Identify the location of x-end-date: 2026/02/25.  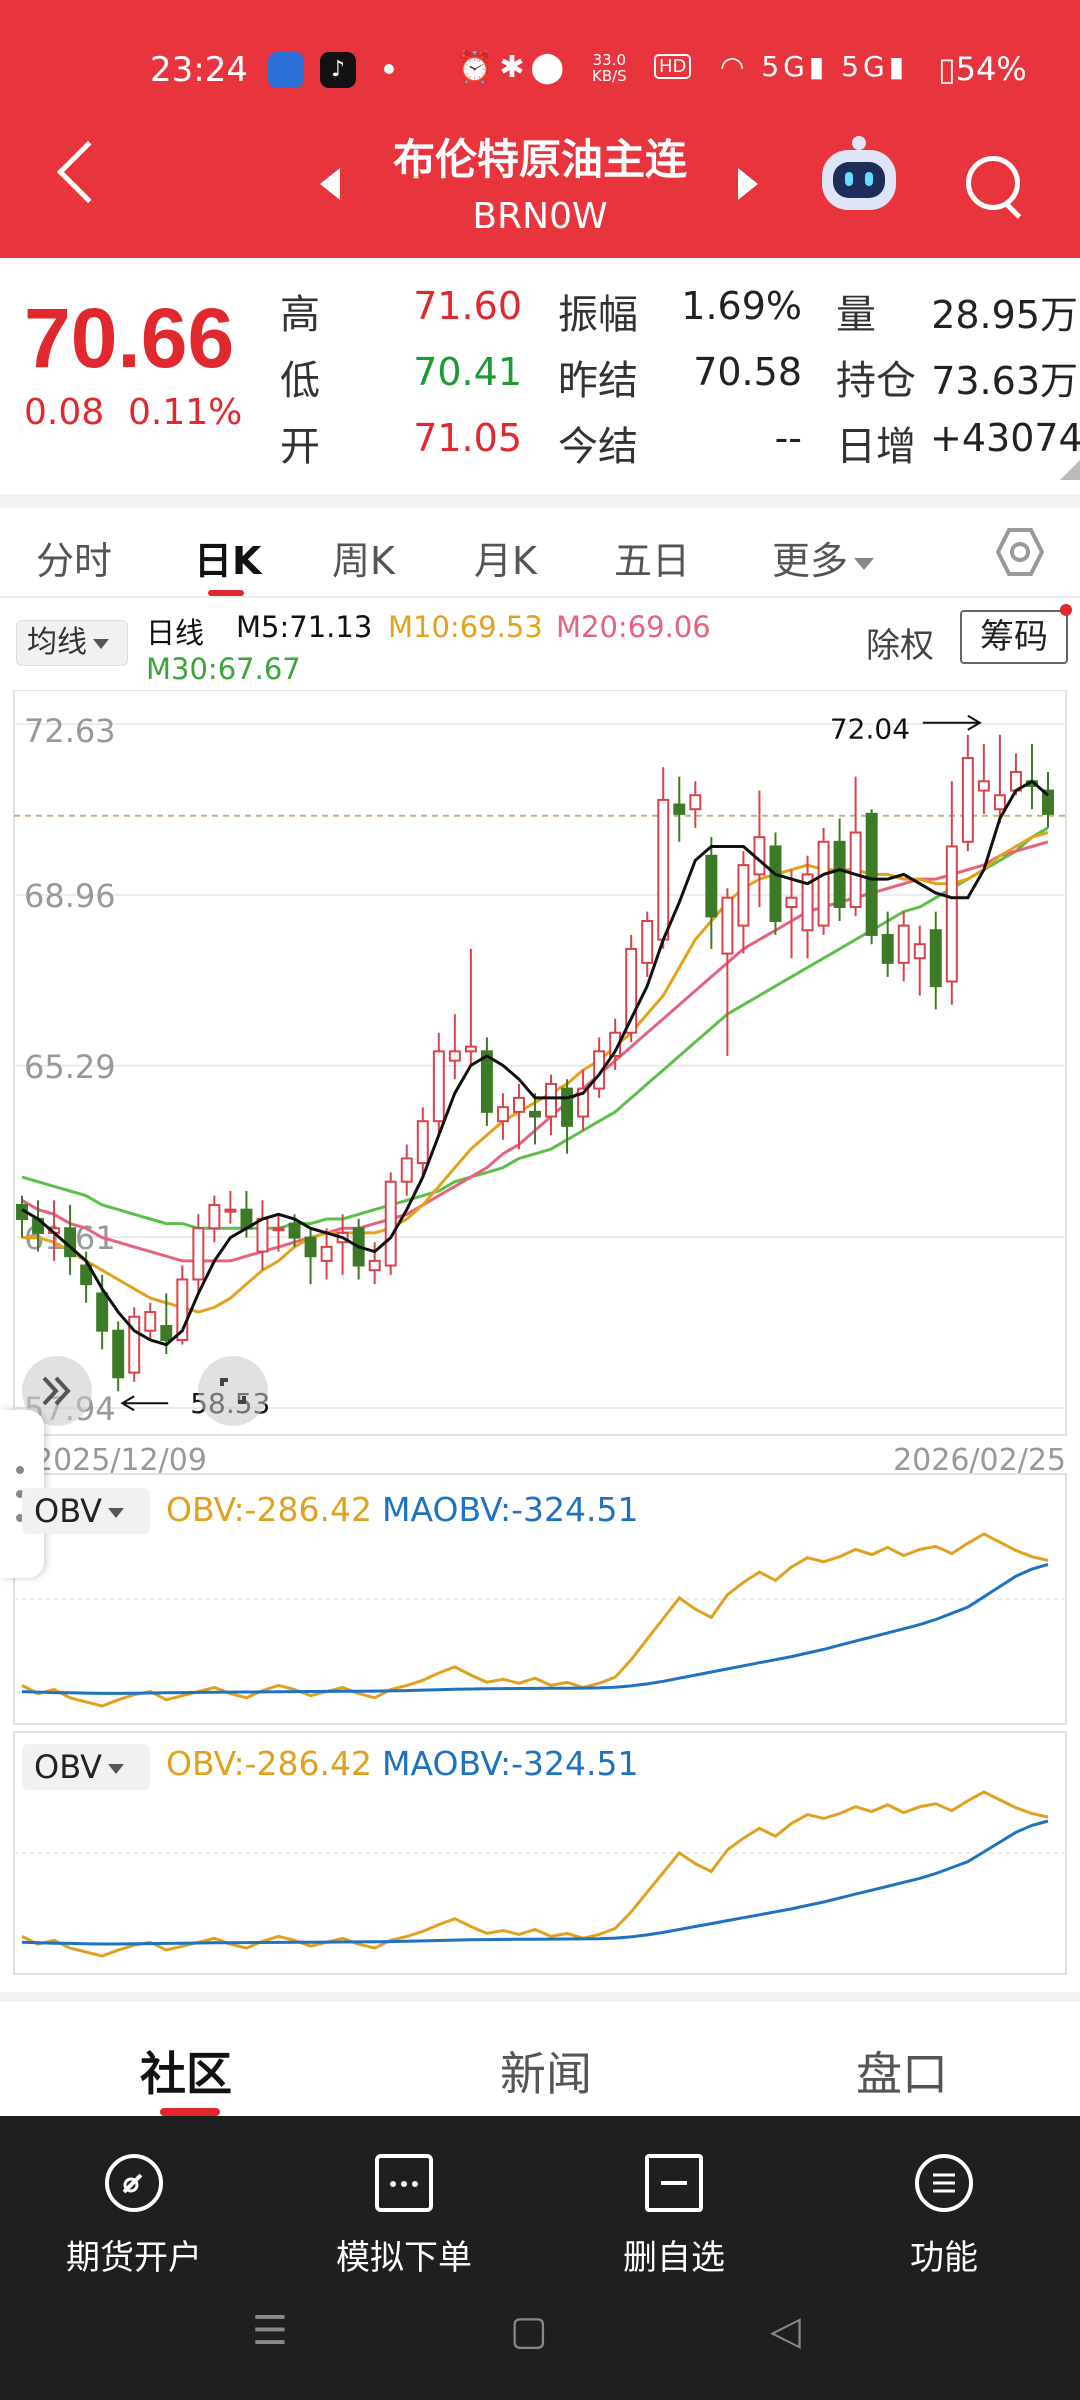
(979, 1460).